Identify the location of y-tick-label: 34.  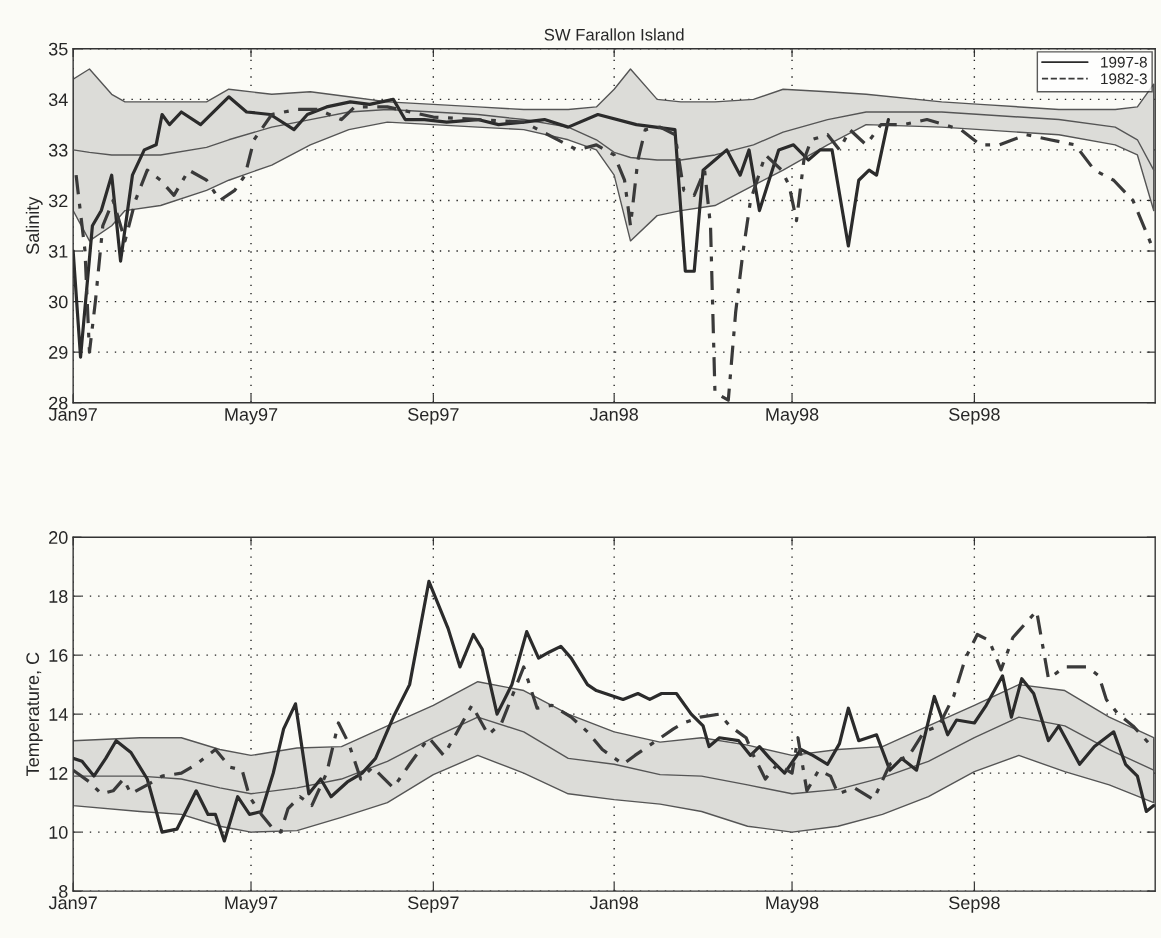
(58, 100).